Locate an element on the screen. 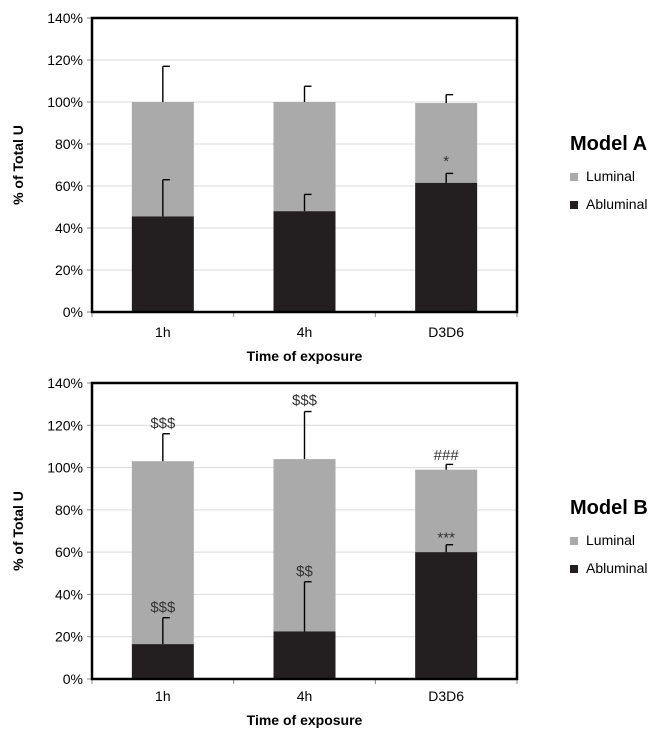 The image size is (666, 740). chart-title: Model A is located at coordinates (608, 144).